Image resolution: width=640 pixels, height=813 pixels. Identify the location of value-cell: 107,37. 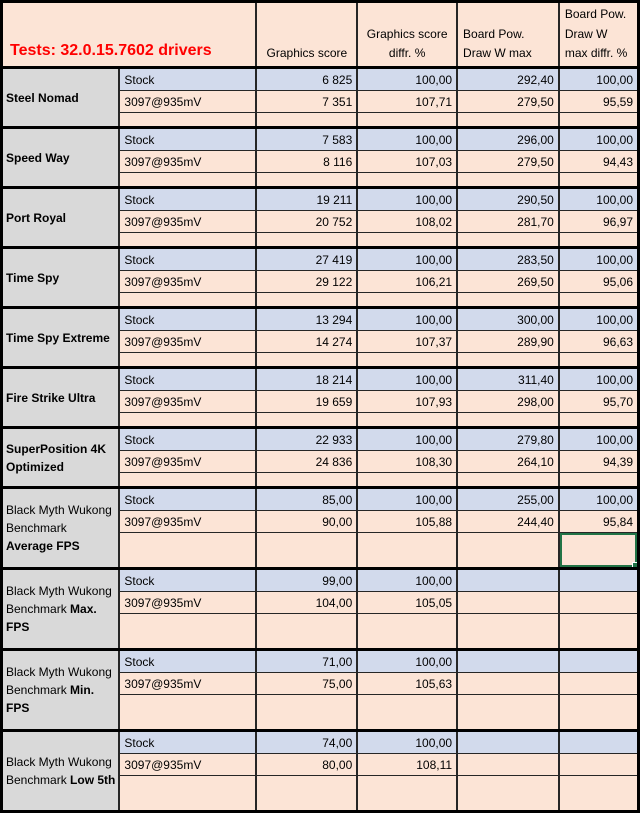
(407, 341).